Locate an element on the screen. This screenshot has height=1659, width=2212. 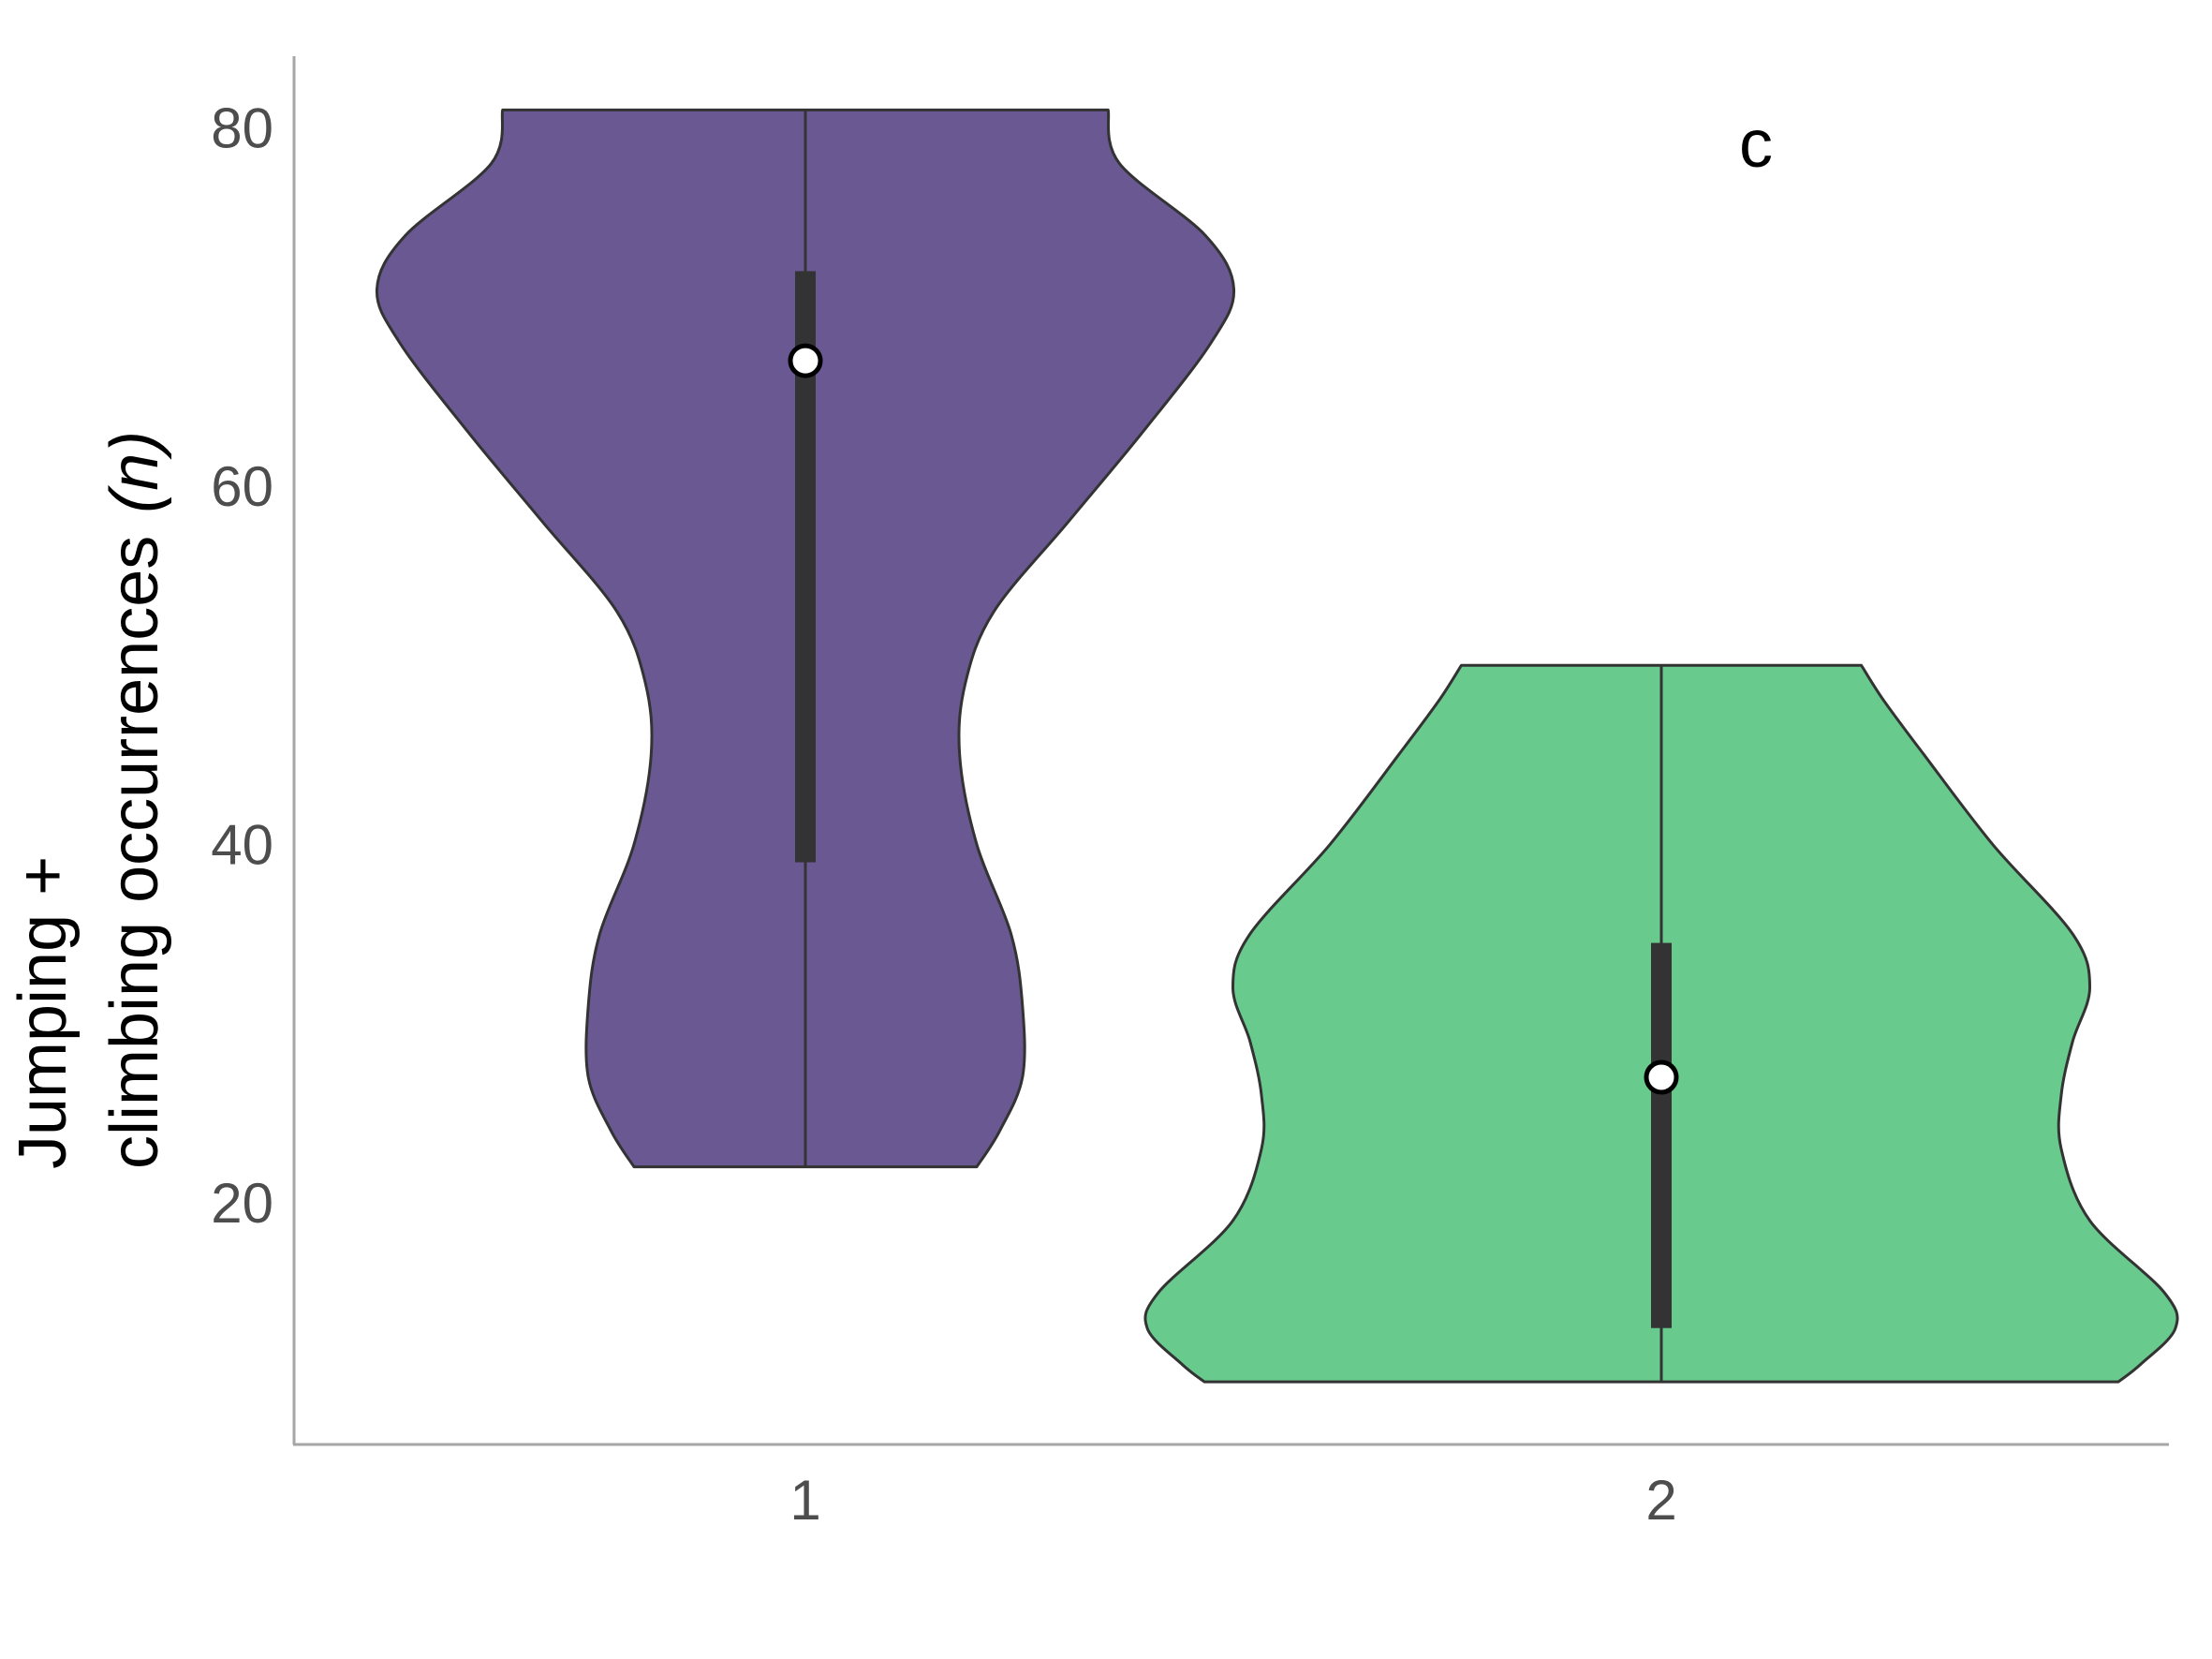
y-axis-title-line1: Jumping + is located at coordinates (44, 1013).